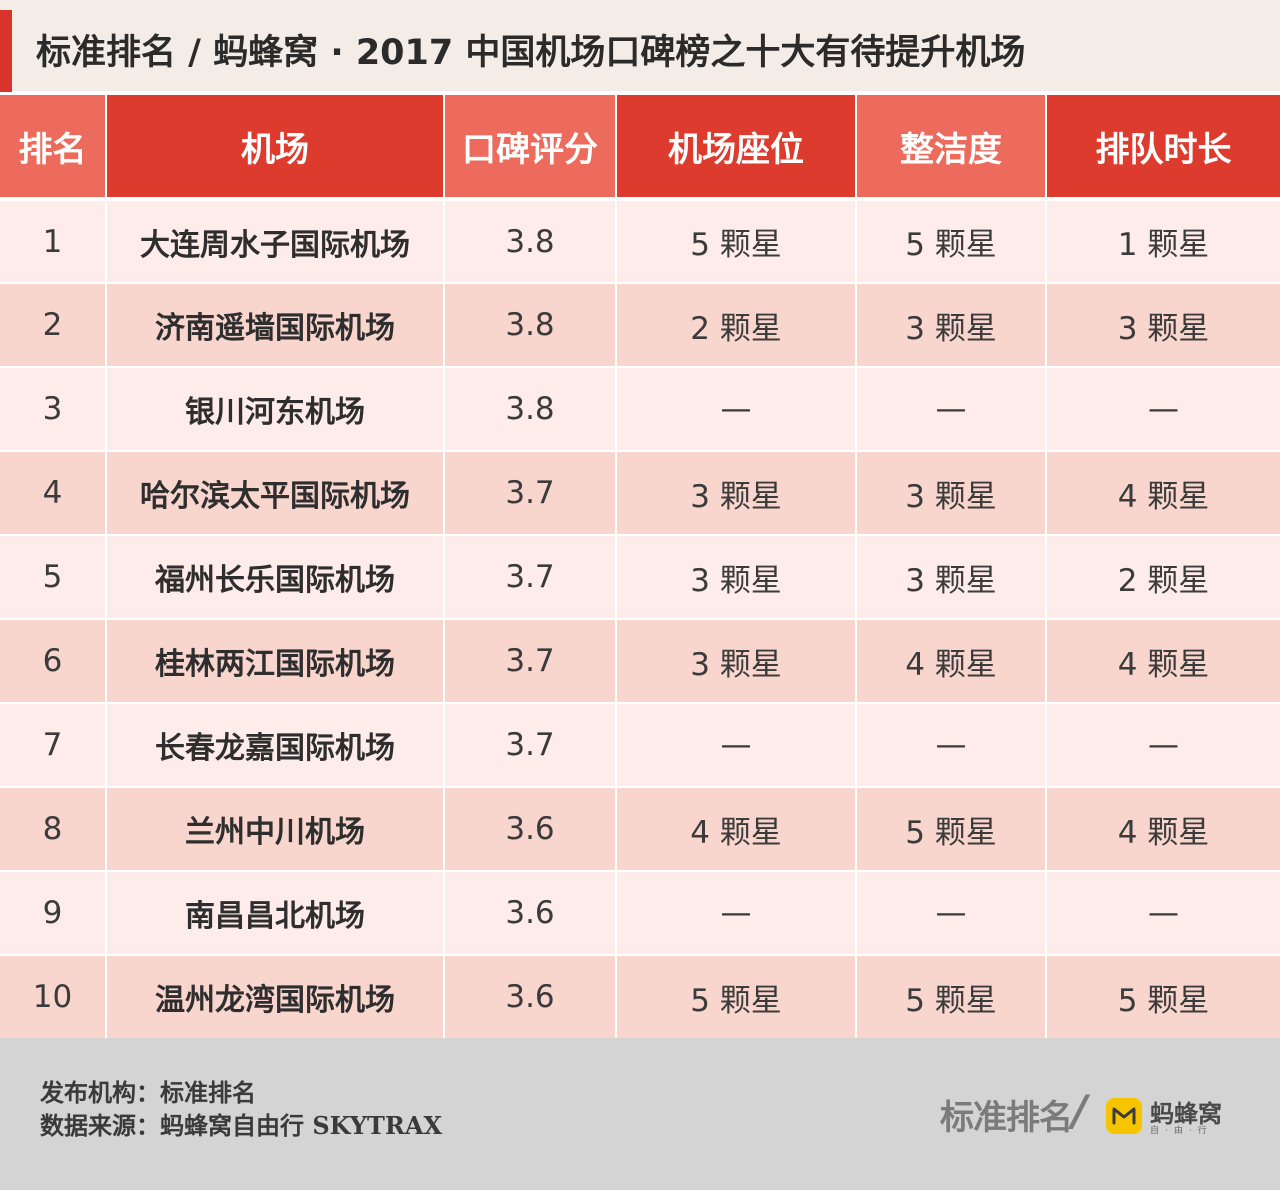 This screenshot has height=1198, width=1280. What do you see at coordinates (275, 661) in the screenshot?
I see `airport-name-cell: 桂林两江国际机场` at bounding box center [275, 661].